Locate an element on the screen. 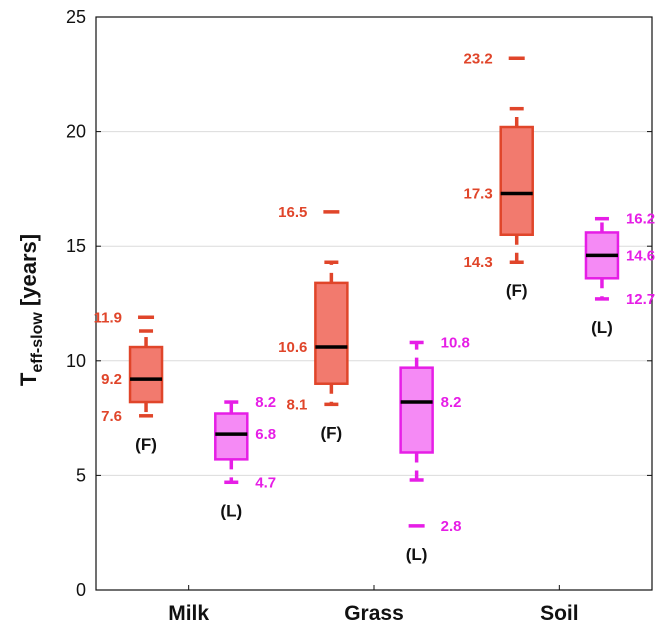 The height and width of the screenshot is (633, 661). x-category-labels: Milk Grass Soil is located at coordinates (373, 613).